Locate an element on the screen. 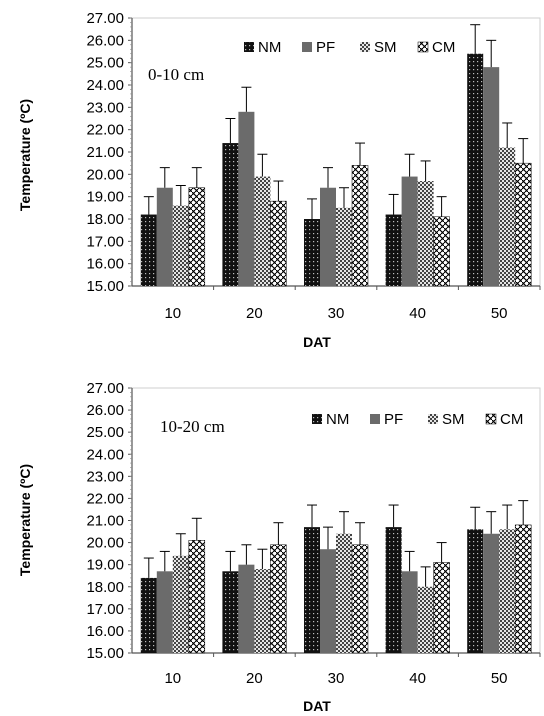  x-axis-label-top: DAT is located at coordinates (317, 342).